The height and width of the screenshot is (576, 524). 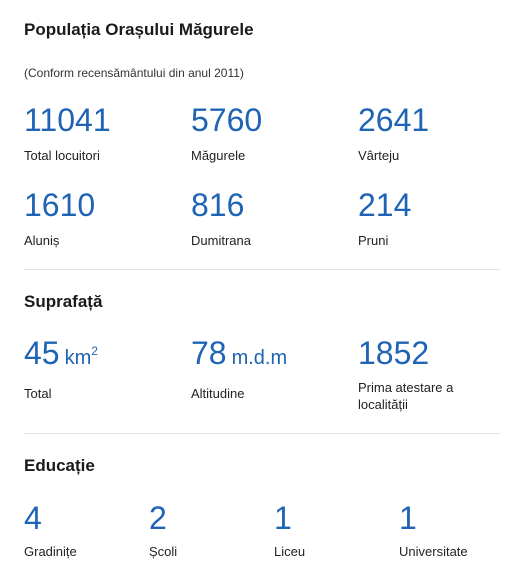 What do you see at coordinates (63, 301) in the screenshot?
I see `area-title: Suprafață` at bounding box center [63, 301].